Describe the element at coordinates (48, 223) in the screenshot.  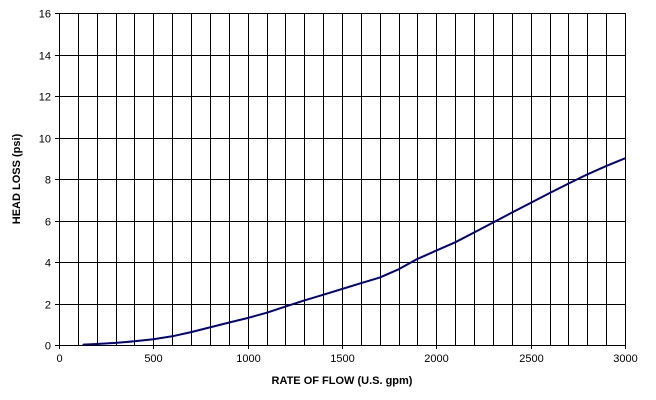
I see `y-tick-label: 6` at that location.